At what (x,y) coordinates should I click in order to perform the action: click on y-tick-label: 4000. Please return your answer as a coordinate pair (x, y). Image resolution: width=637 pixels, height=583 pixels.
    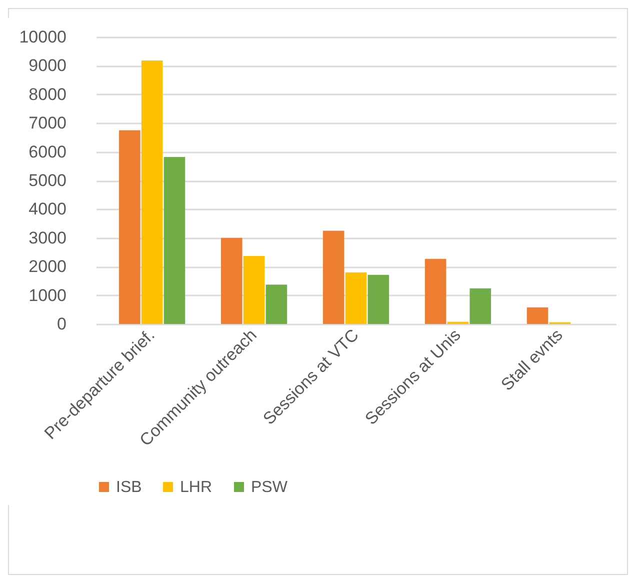
    Looking at the image, I should click on (47, 209).